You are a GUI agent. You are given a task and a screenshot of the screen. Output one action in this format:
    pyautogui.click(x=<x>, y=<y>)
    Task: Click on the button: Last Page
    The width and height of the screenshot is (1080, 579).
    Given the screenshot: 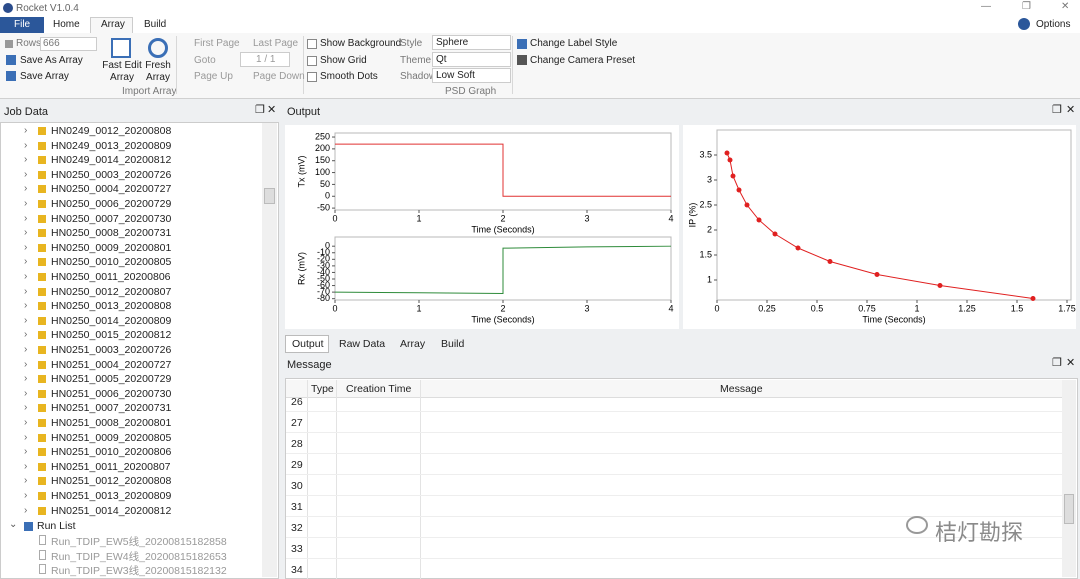 What is the action you would take?
    pyautogui.click(x=276, y=43)
    